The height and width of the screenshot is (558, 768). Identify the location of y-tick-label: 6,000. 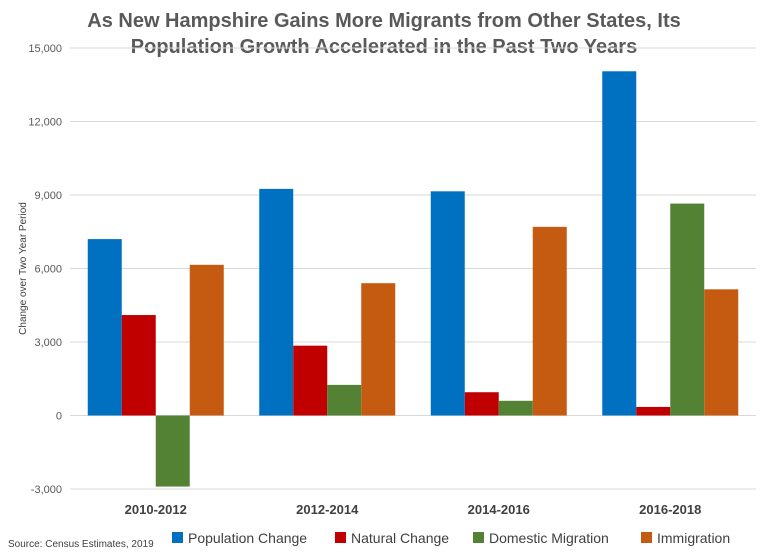
(48, 270).